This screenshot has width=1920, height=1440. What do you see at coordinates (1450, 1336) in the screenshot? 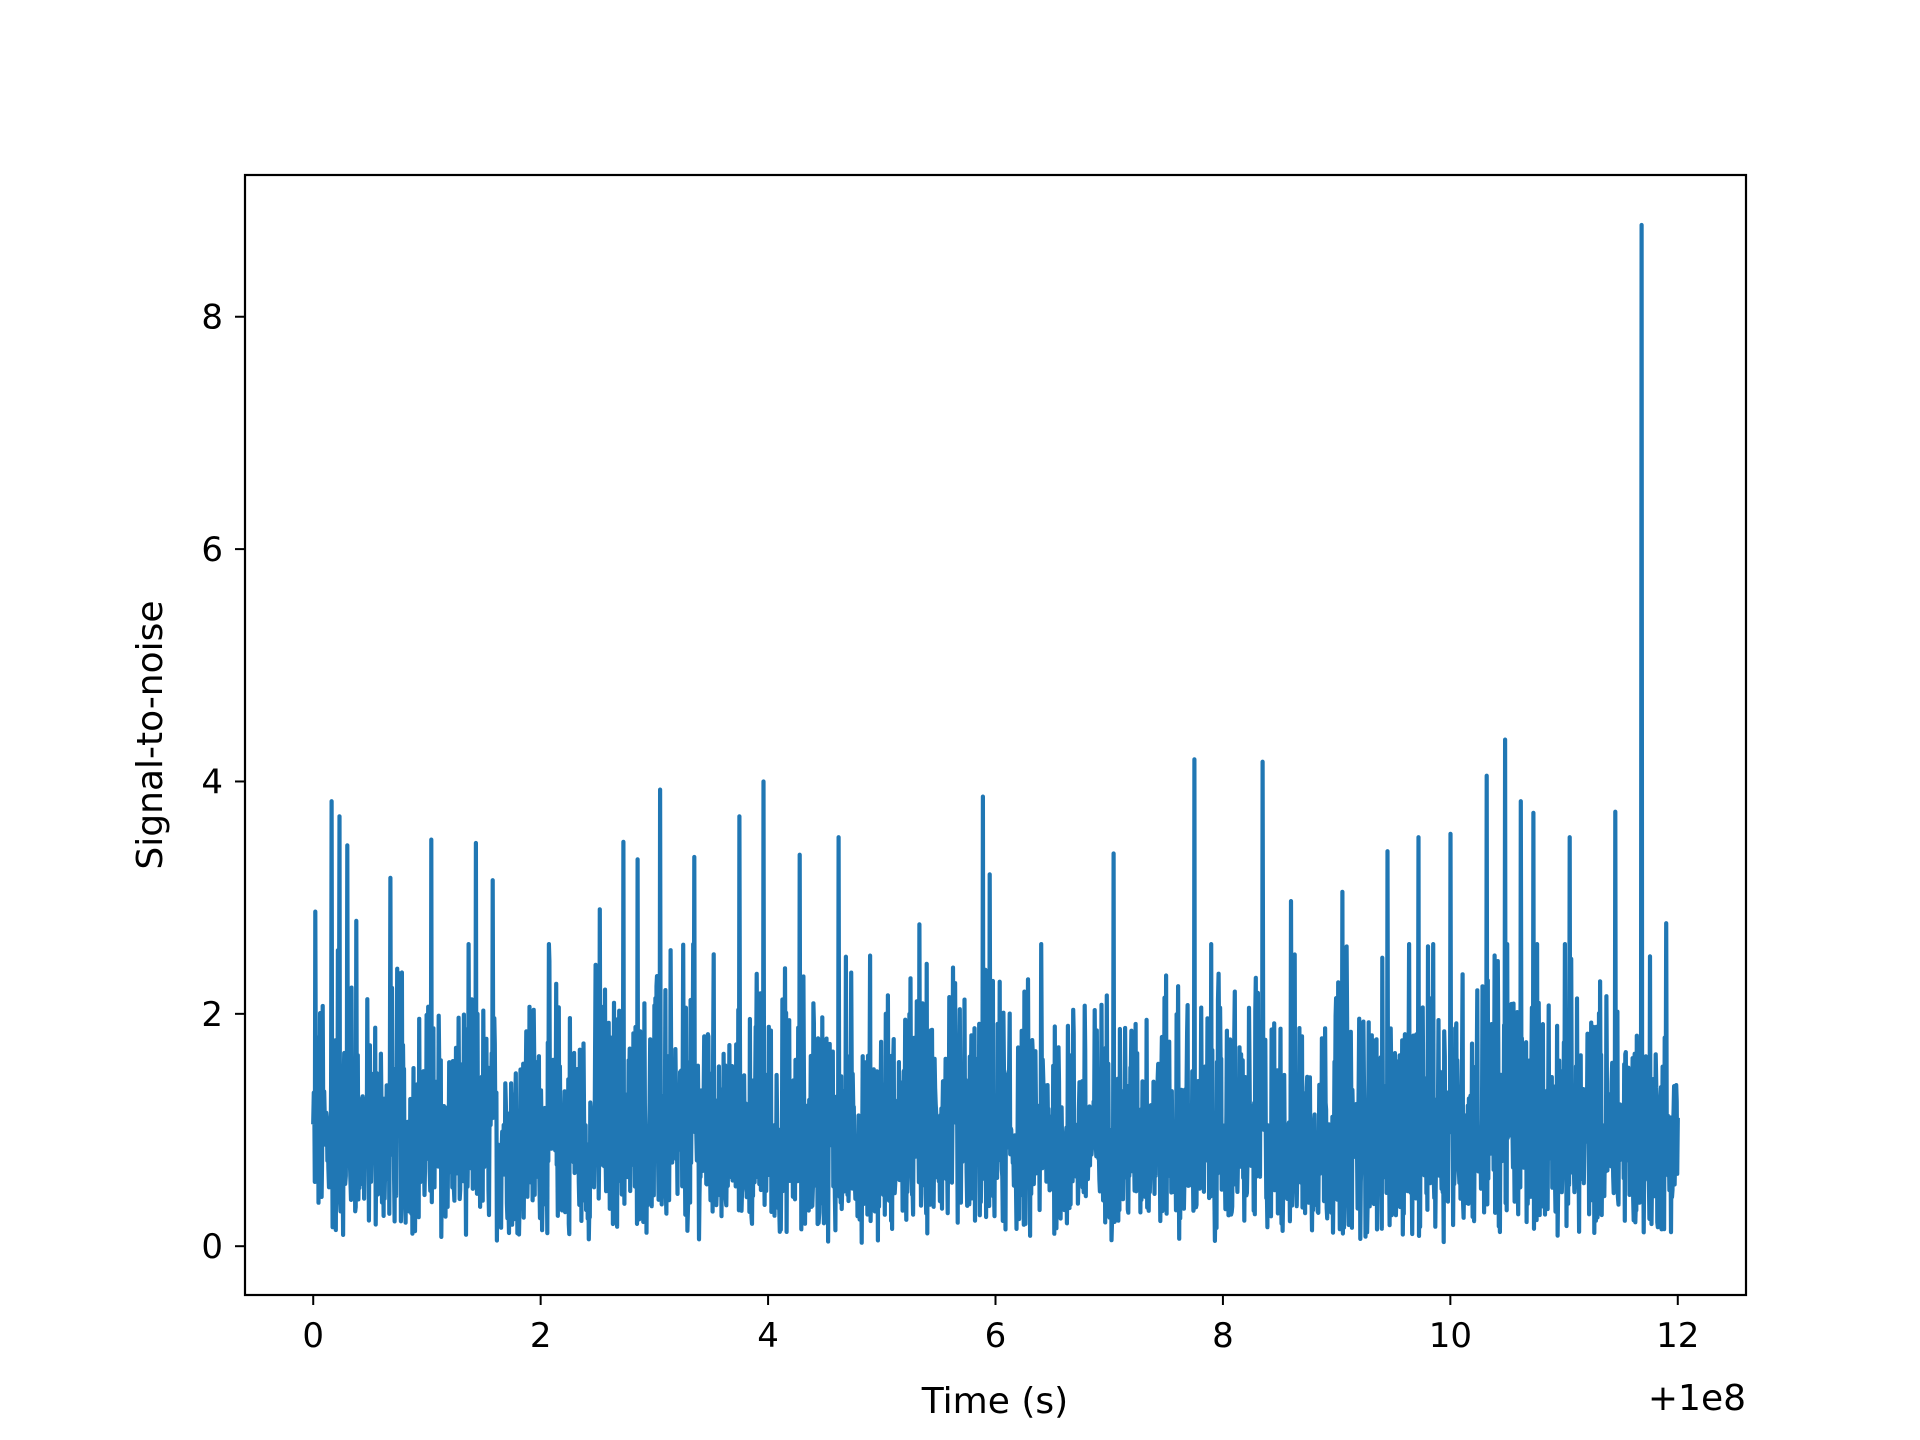
I see `x-tick-label: 10` at bounding box center [1450, 1336].